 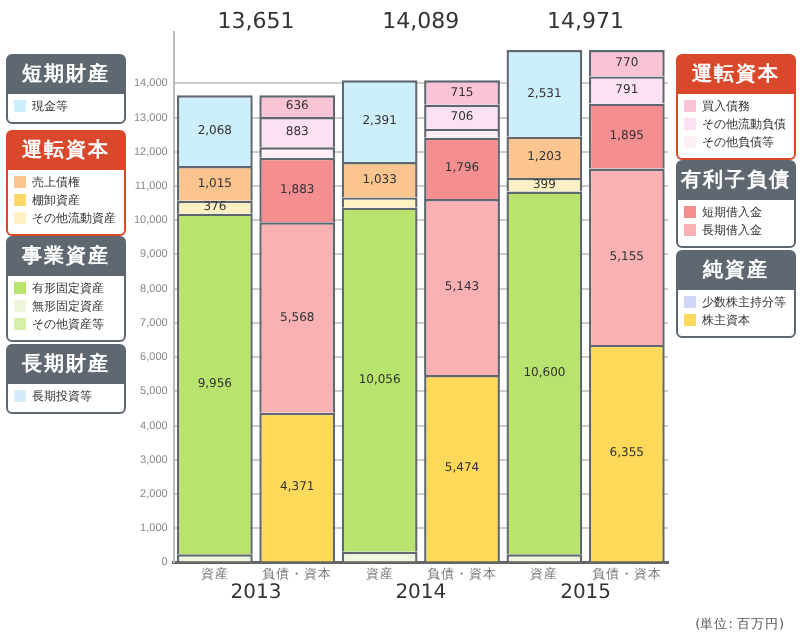 I want to click on text: 2013, so click(x=256, y=592).